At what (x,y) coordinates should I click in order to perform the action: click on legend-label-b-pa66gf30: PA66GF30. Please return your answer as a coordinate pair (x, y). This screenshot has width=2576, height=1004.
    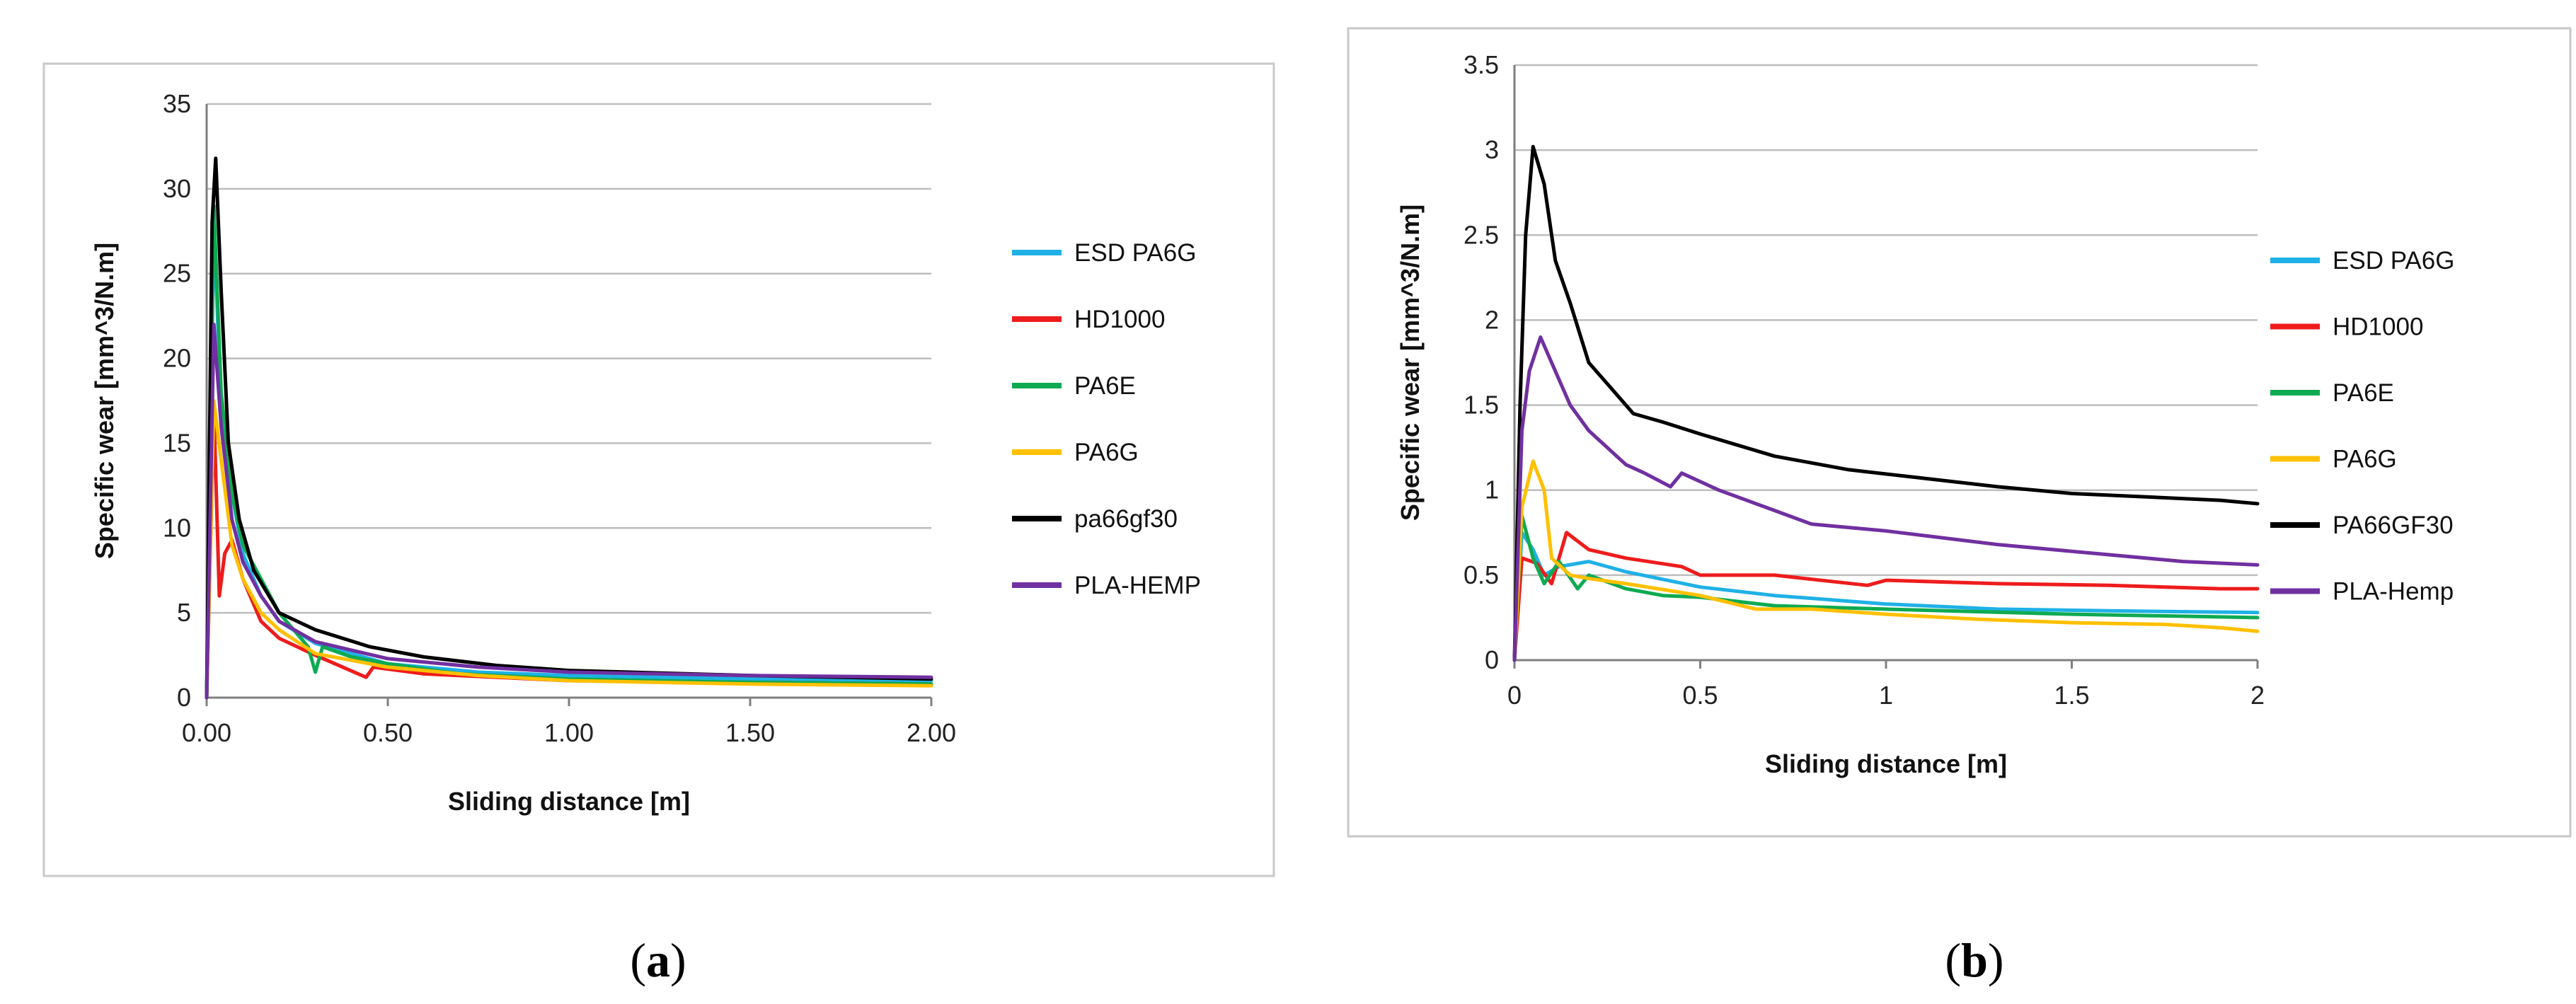
    Looking at the image, I should click on (2394, 525).